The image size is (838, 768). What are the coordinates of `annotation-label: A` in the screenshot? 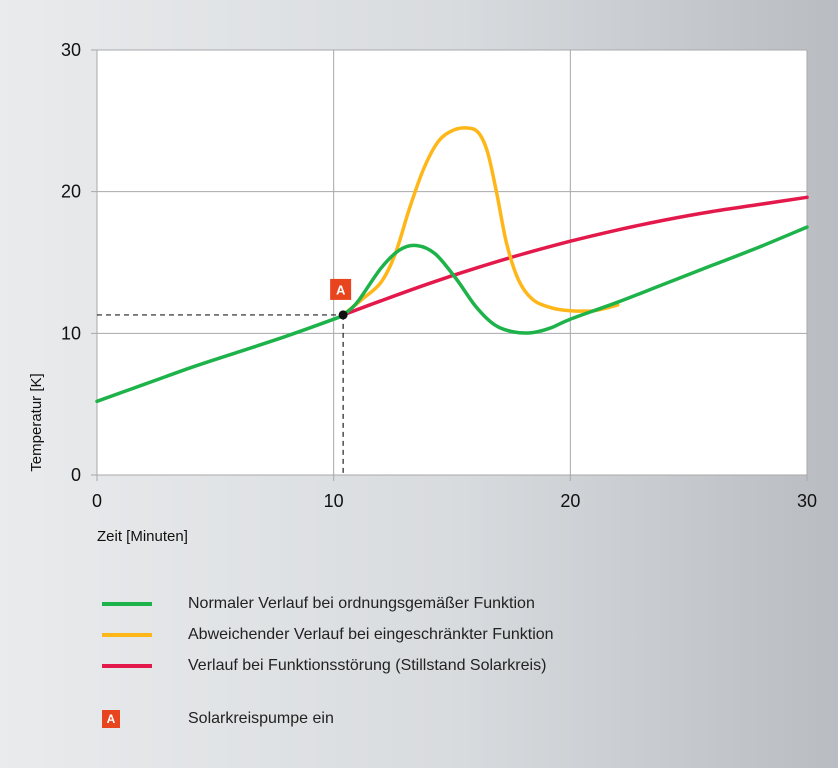 It's located at (341, 289).